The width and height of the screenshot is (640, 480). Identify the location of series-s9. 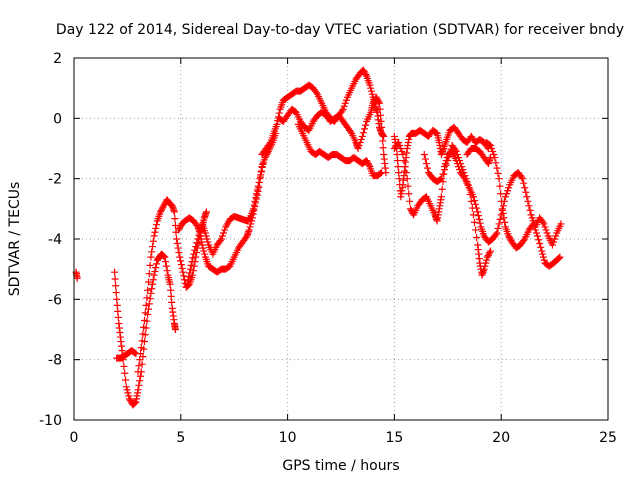
(477, 193).